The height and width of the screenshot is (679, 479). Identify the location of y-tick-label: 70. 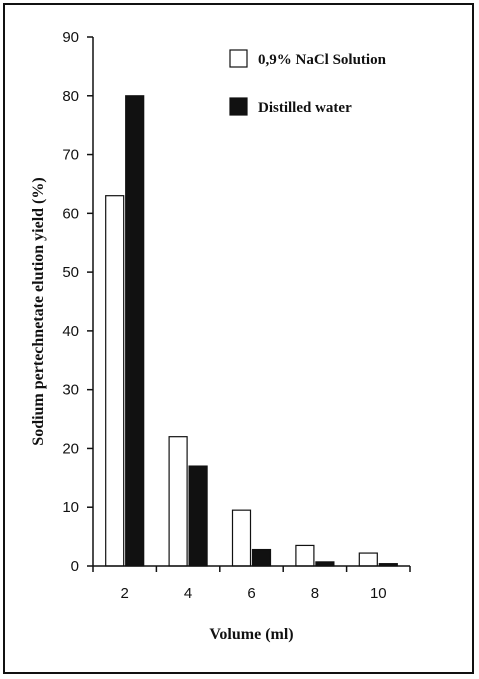
(70, 155).